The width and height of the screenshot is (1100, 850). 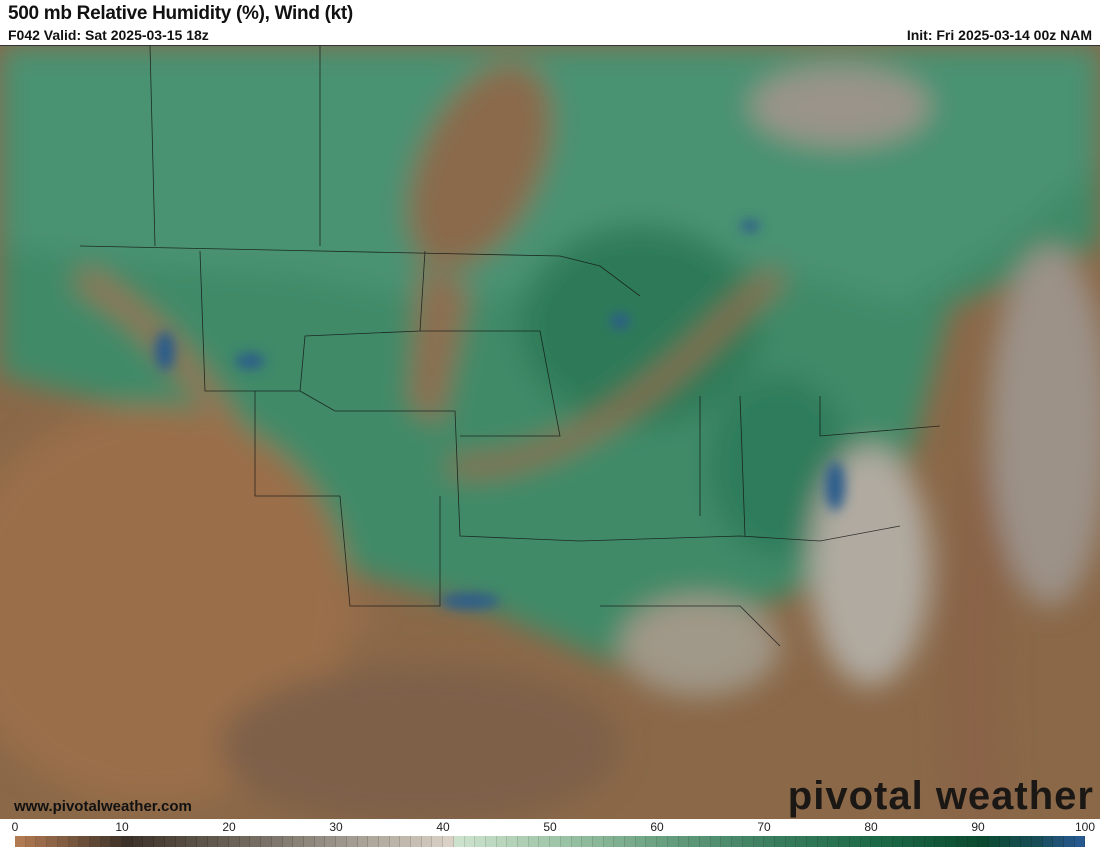 I want to click on colorbar-tick: 0, so click(x=15, y=827).